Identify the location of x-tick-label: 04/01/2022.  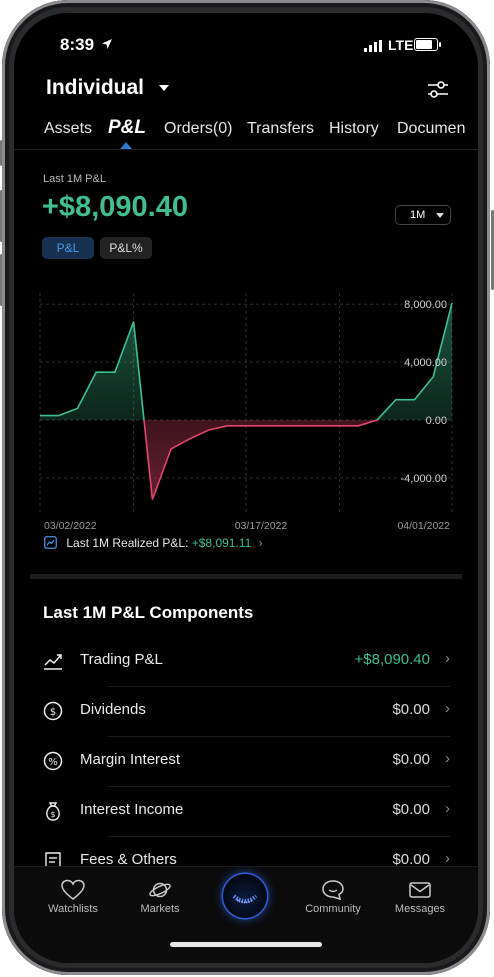
(423, 524).